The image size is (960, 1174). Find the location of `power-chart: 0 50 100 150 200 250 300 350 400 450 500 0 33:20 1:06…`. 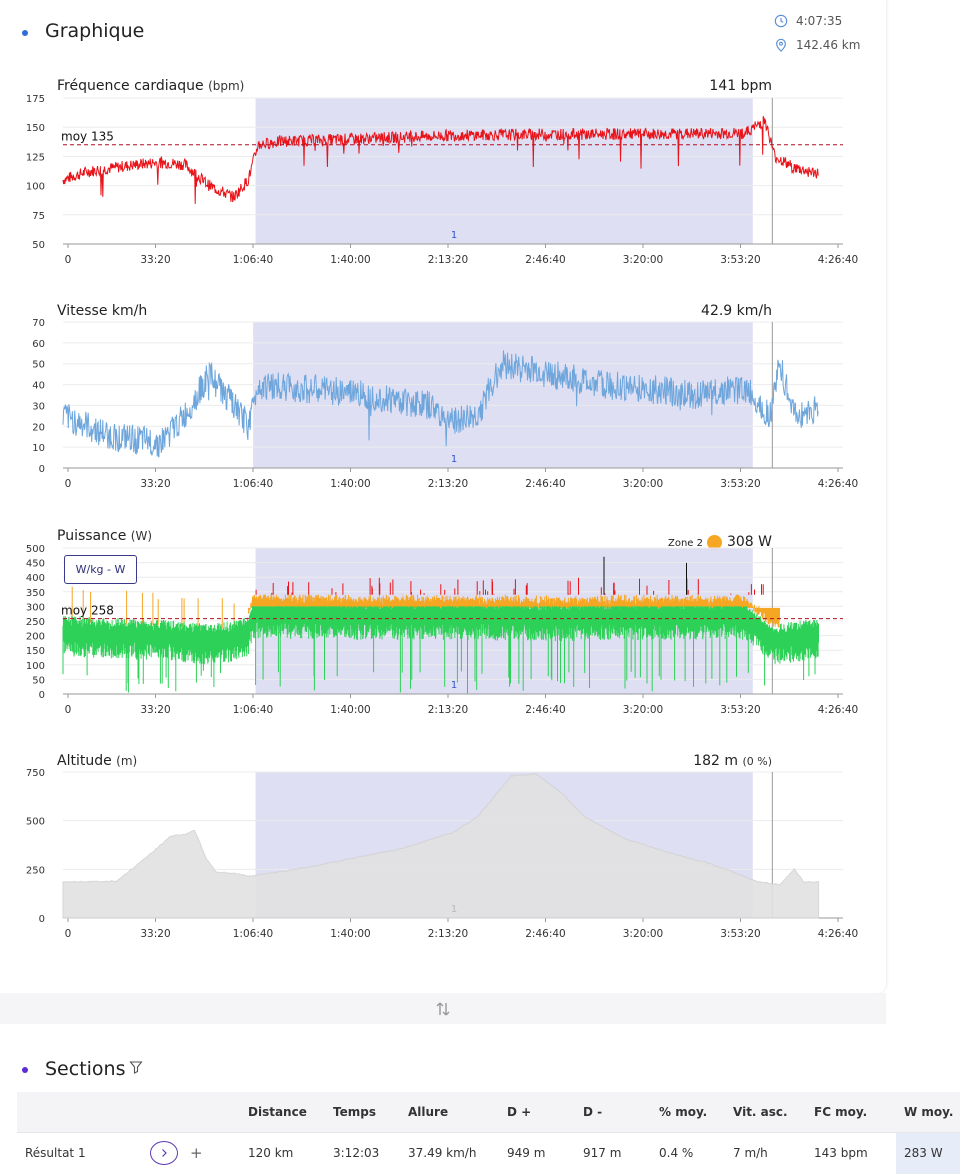

power-chart: 0 50 100 150 200 250 300 350 400 450 500 0 33:20 1:06… is located at coordinates (430, 630).